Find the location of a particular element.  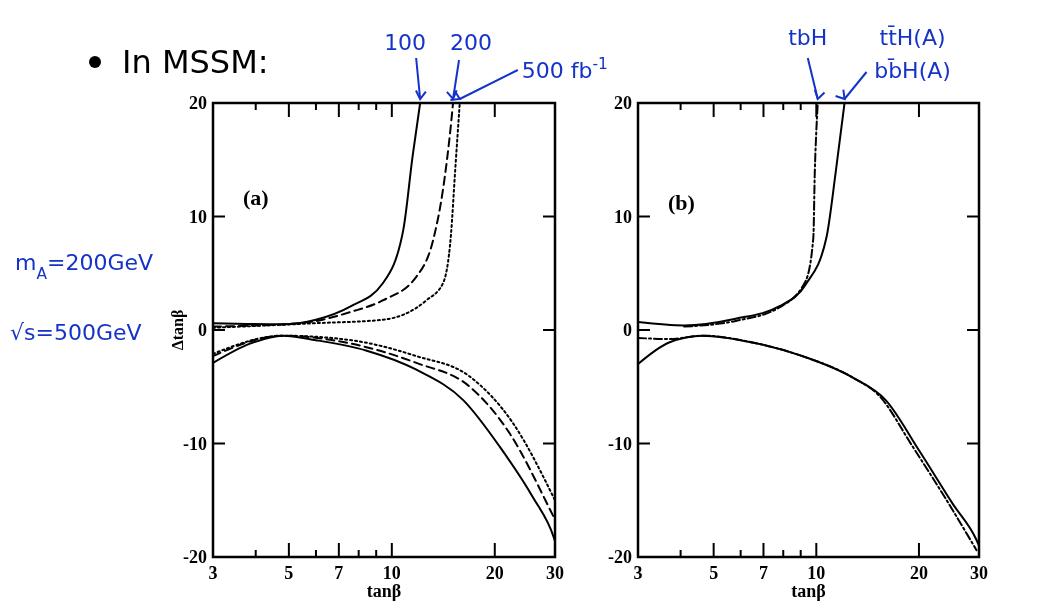

y-axis-title: Δtanβ is located at coordinates (178, 330).